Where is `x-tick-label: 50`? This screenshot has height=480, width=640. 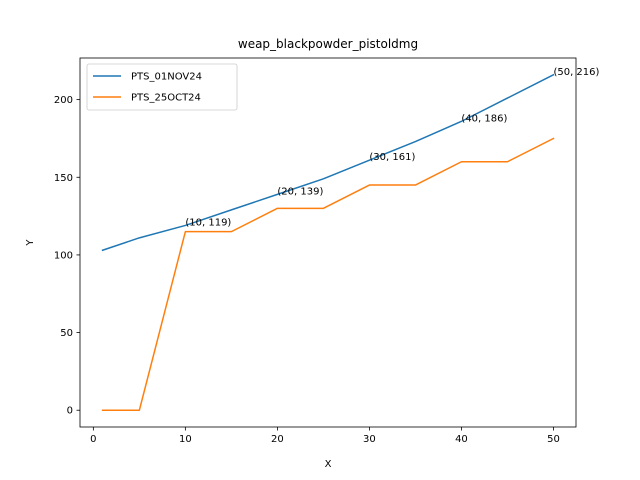 x-tick-label: 50 is located at coordinates (553, 439).